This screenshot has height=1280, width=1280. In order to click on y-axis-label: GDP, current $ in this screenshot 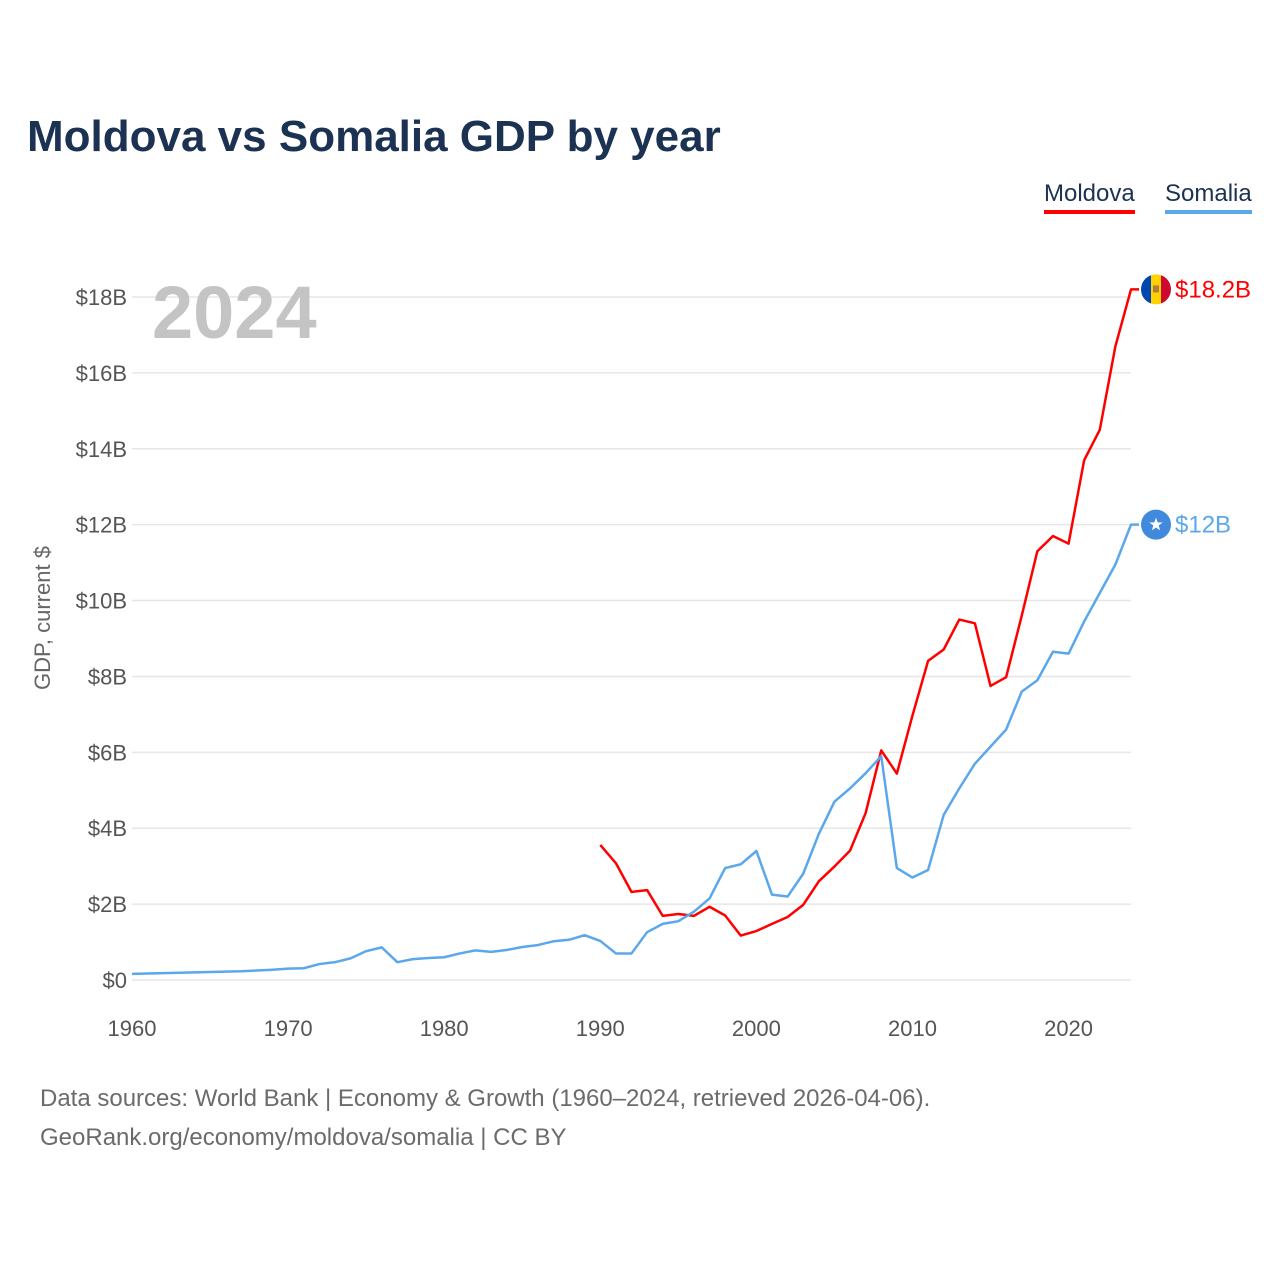, I will do `click(42, 618)`.